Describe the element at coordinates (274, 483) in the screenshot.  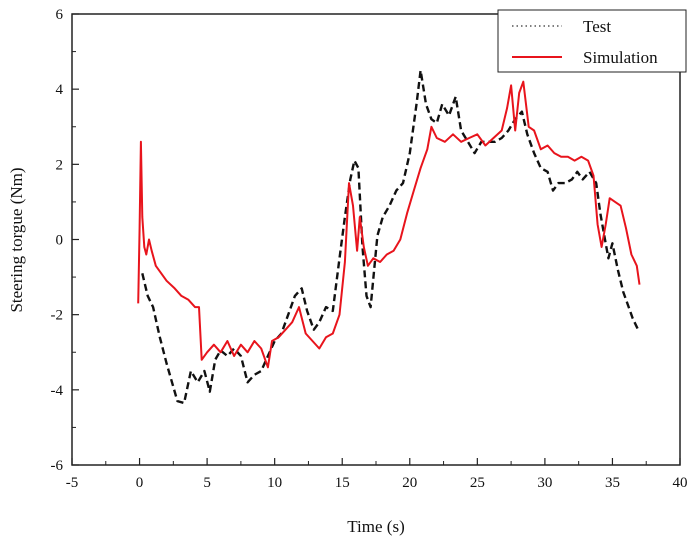
I see `x-tick-label: 10` at that location.